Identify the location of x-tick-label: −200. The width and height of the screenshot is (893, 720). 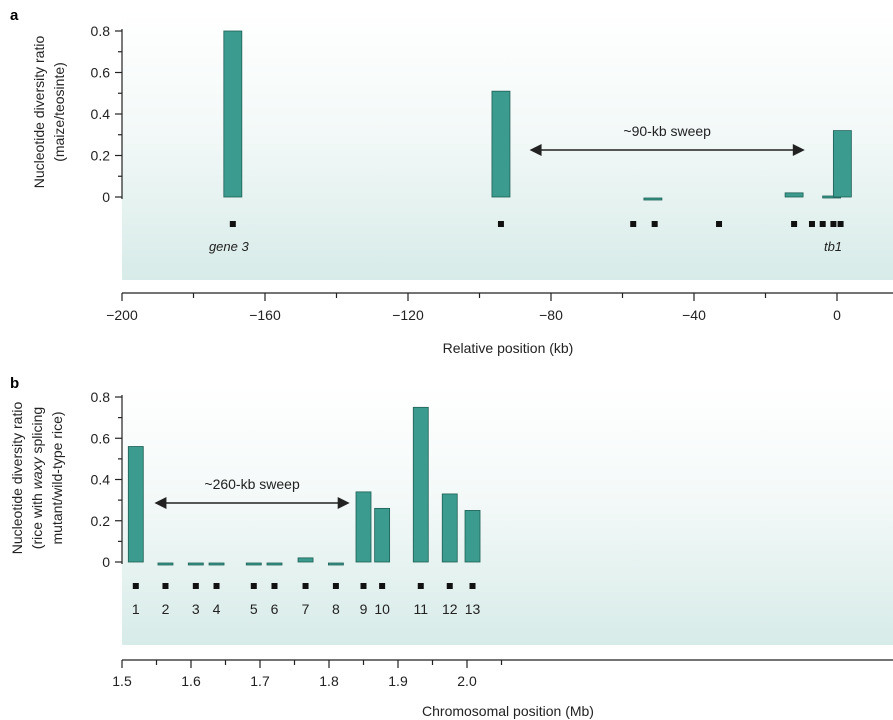
(122, 315).